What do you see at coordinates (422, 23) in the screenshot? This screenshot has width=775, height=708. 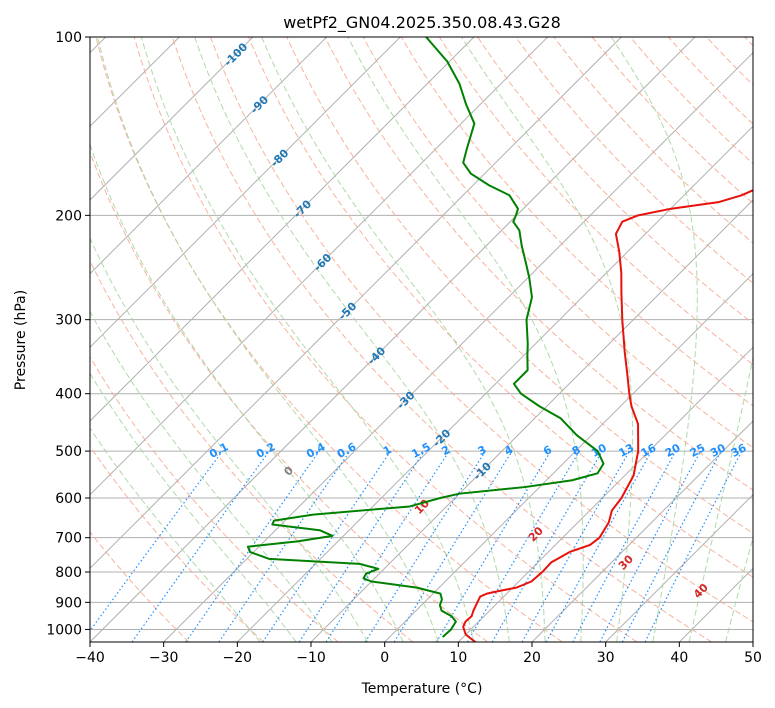 I see `chart-title: wetPf2_GN04.2025.350.08.43.G28` at bounding box center [422, 23].